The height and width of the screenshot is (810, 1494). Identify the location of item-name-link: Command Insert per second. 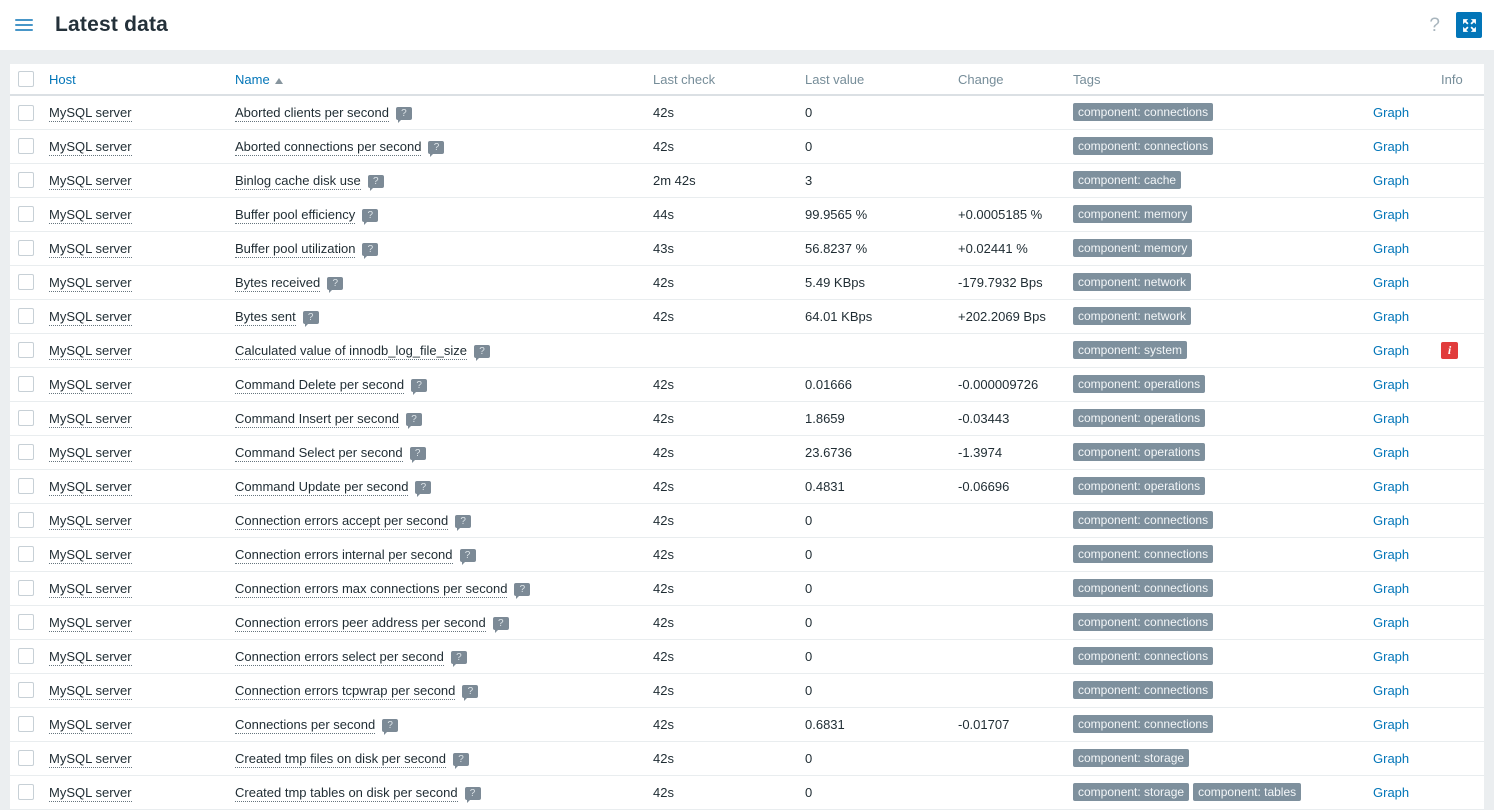
(317, 419).